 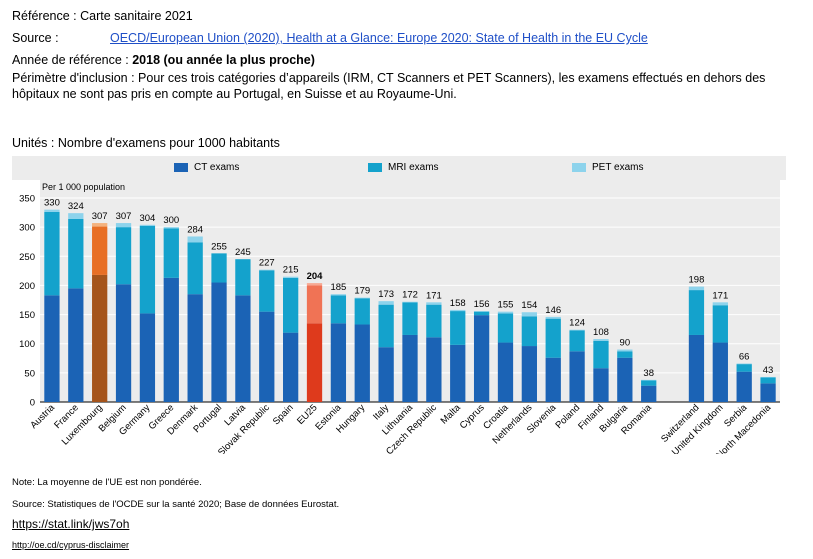 I want to click on year-label: Année de référence :, so click(x=70, y=60).